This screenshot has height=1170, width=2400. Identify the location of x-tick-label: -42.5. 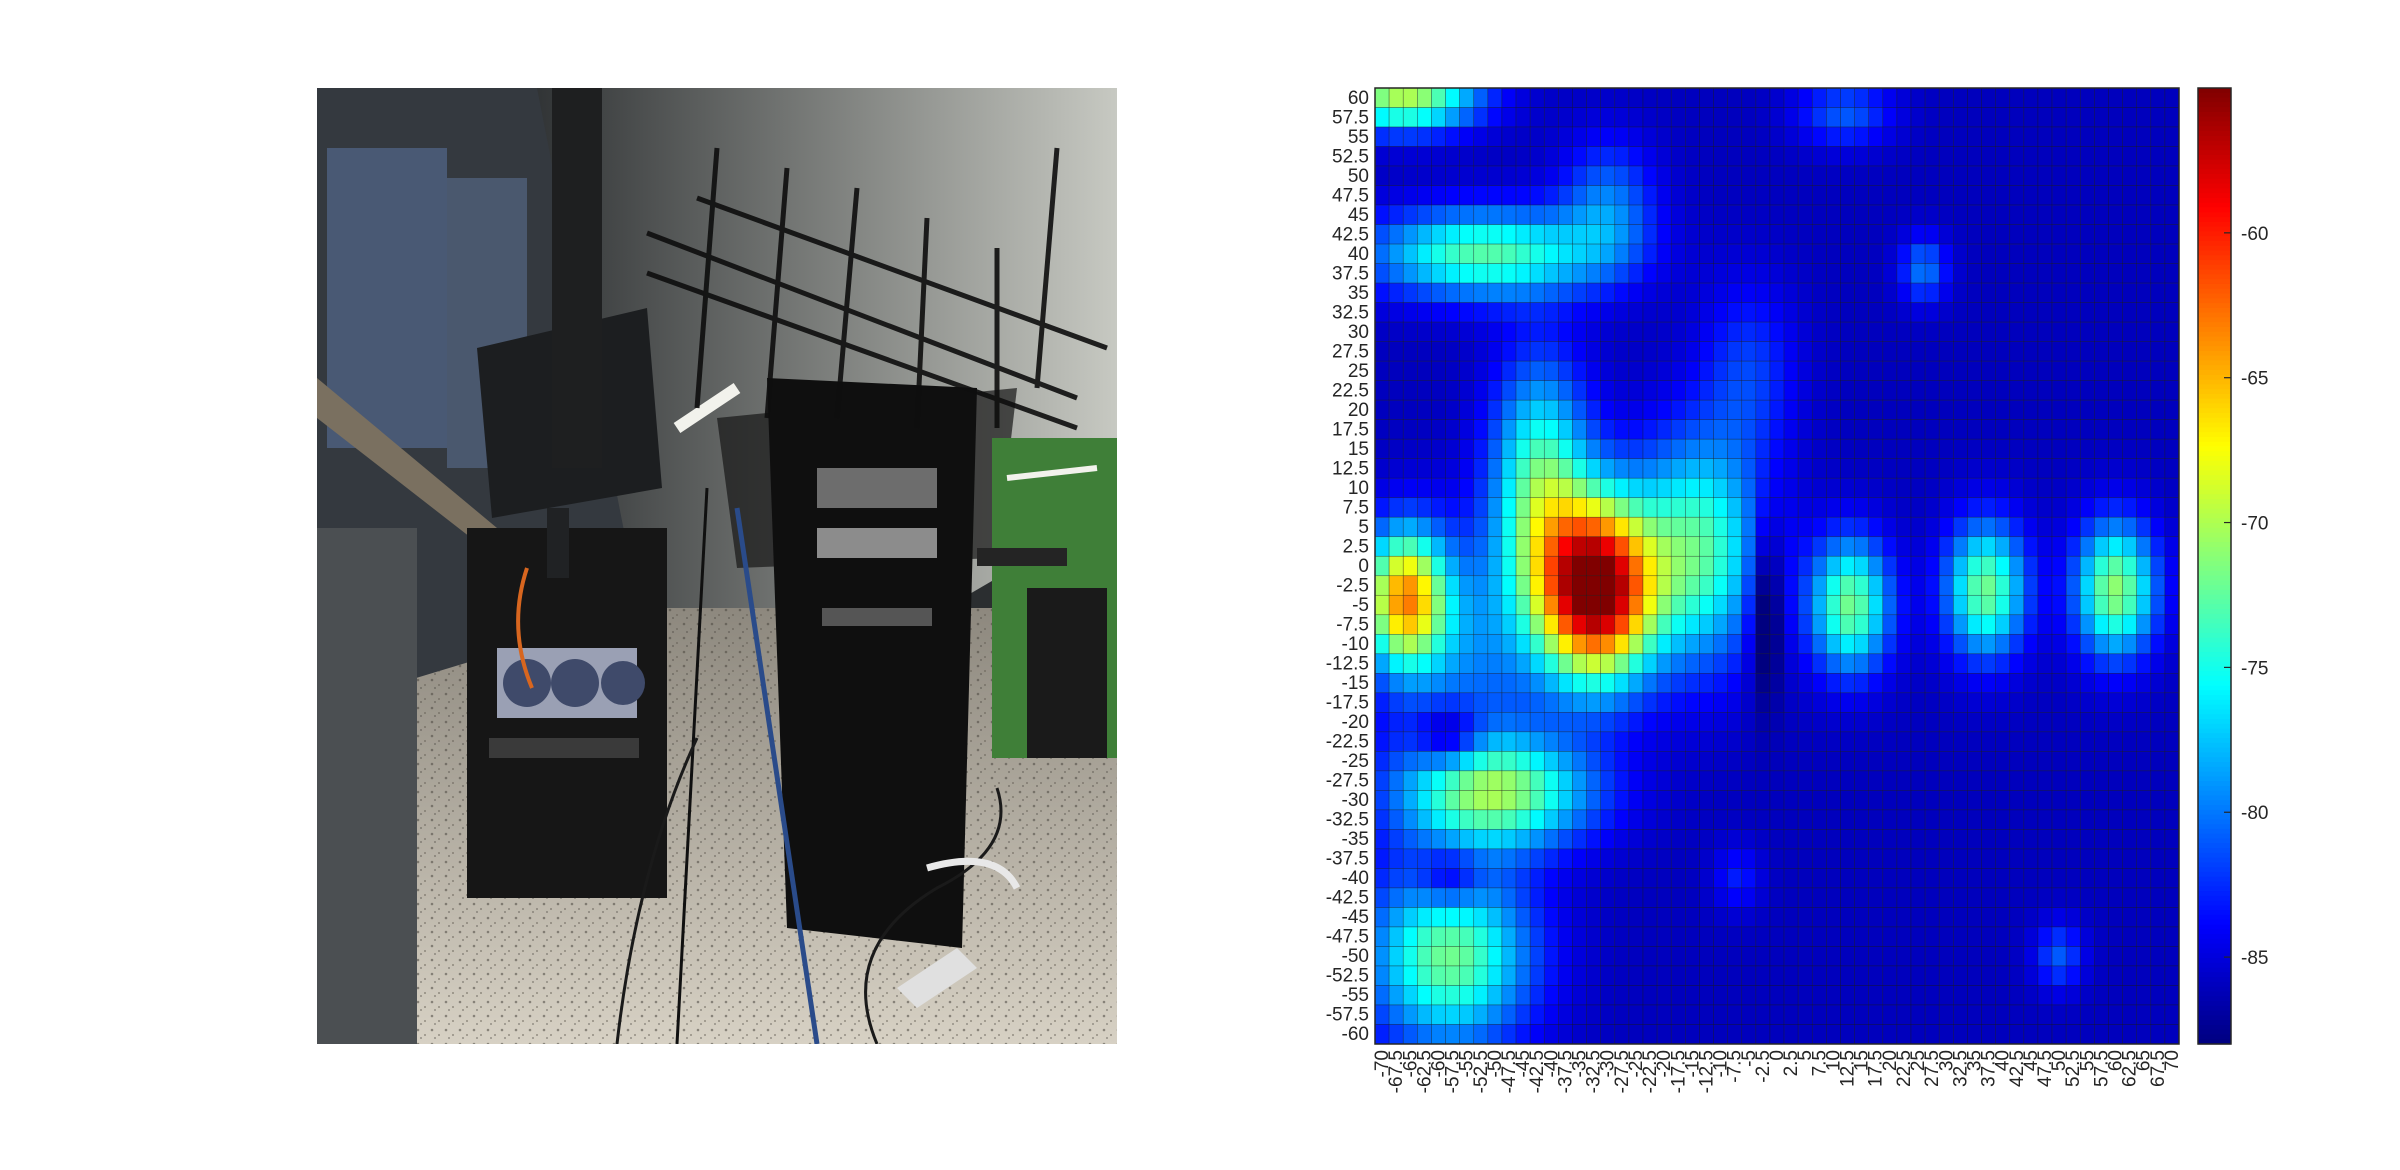
(1537, 1071).